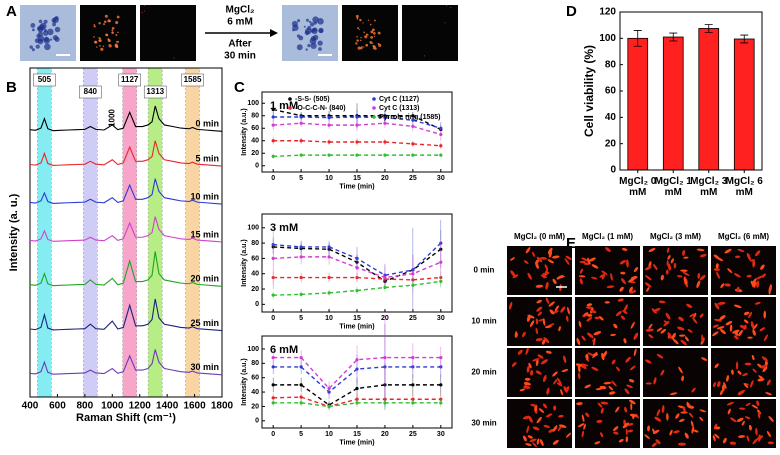  What do you see at coordinates (204, 367) in the screenshot?
I see `series-label: 30 min` at bounding box center [204, 367].